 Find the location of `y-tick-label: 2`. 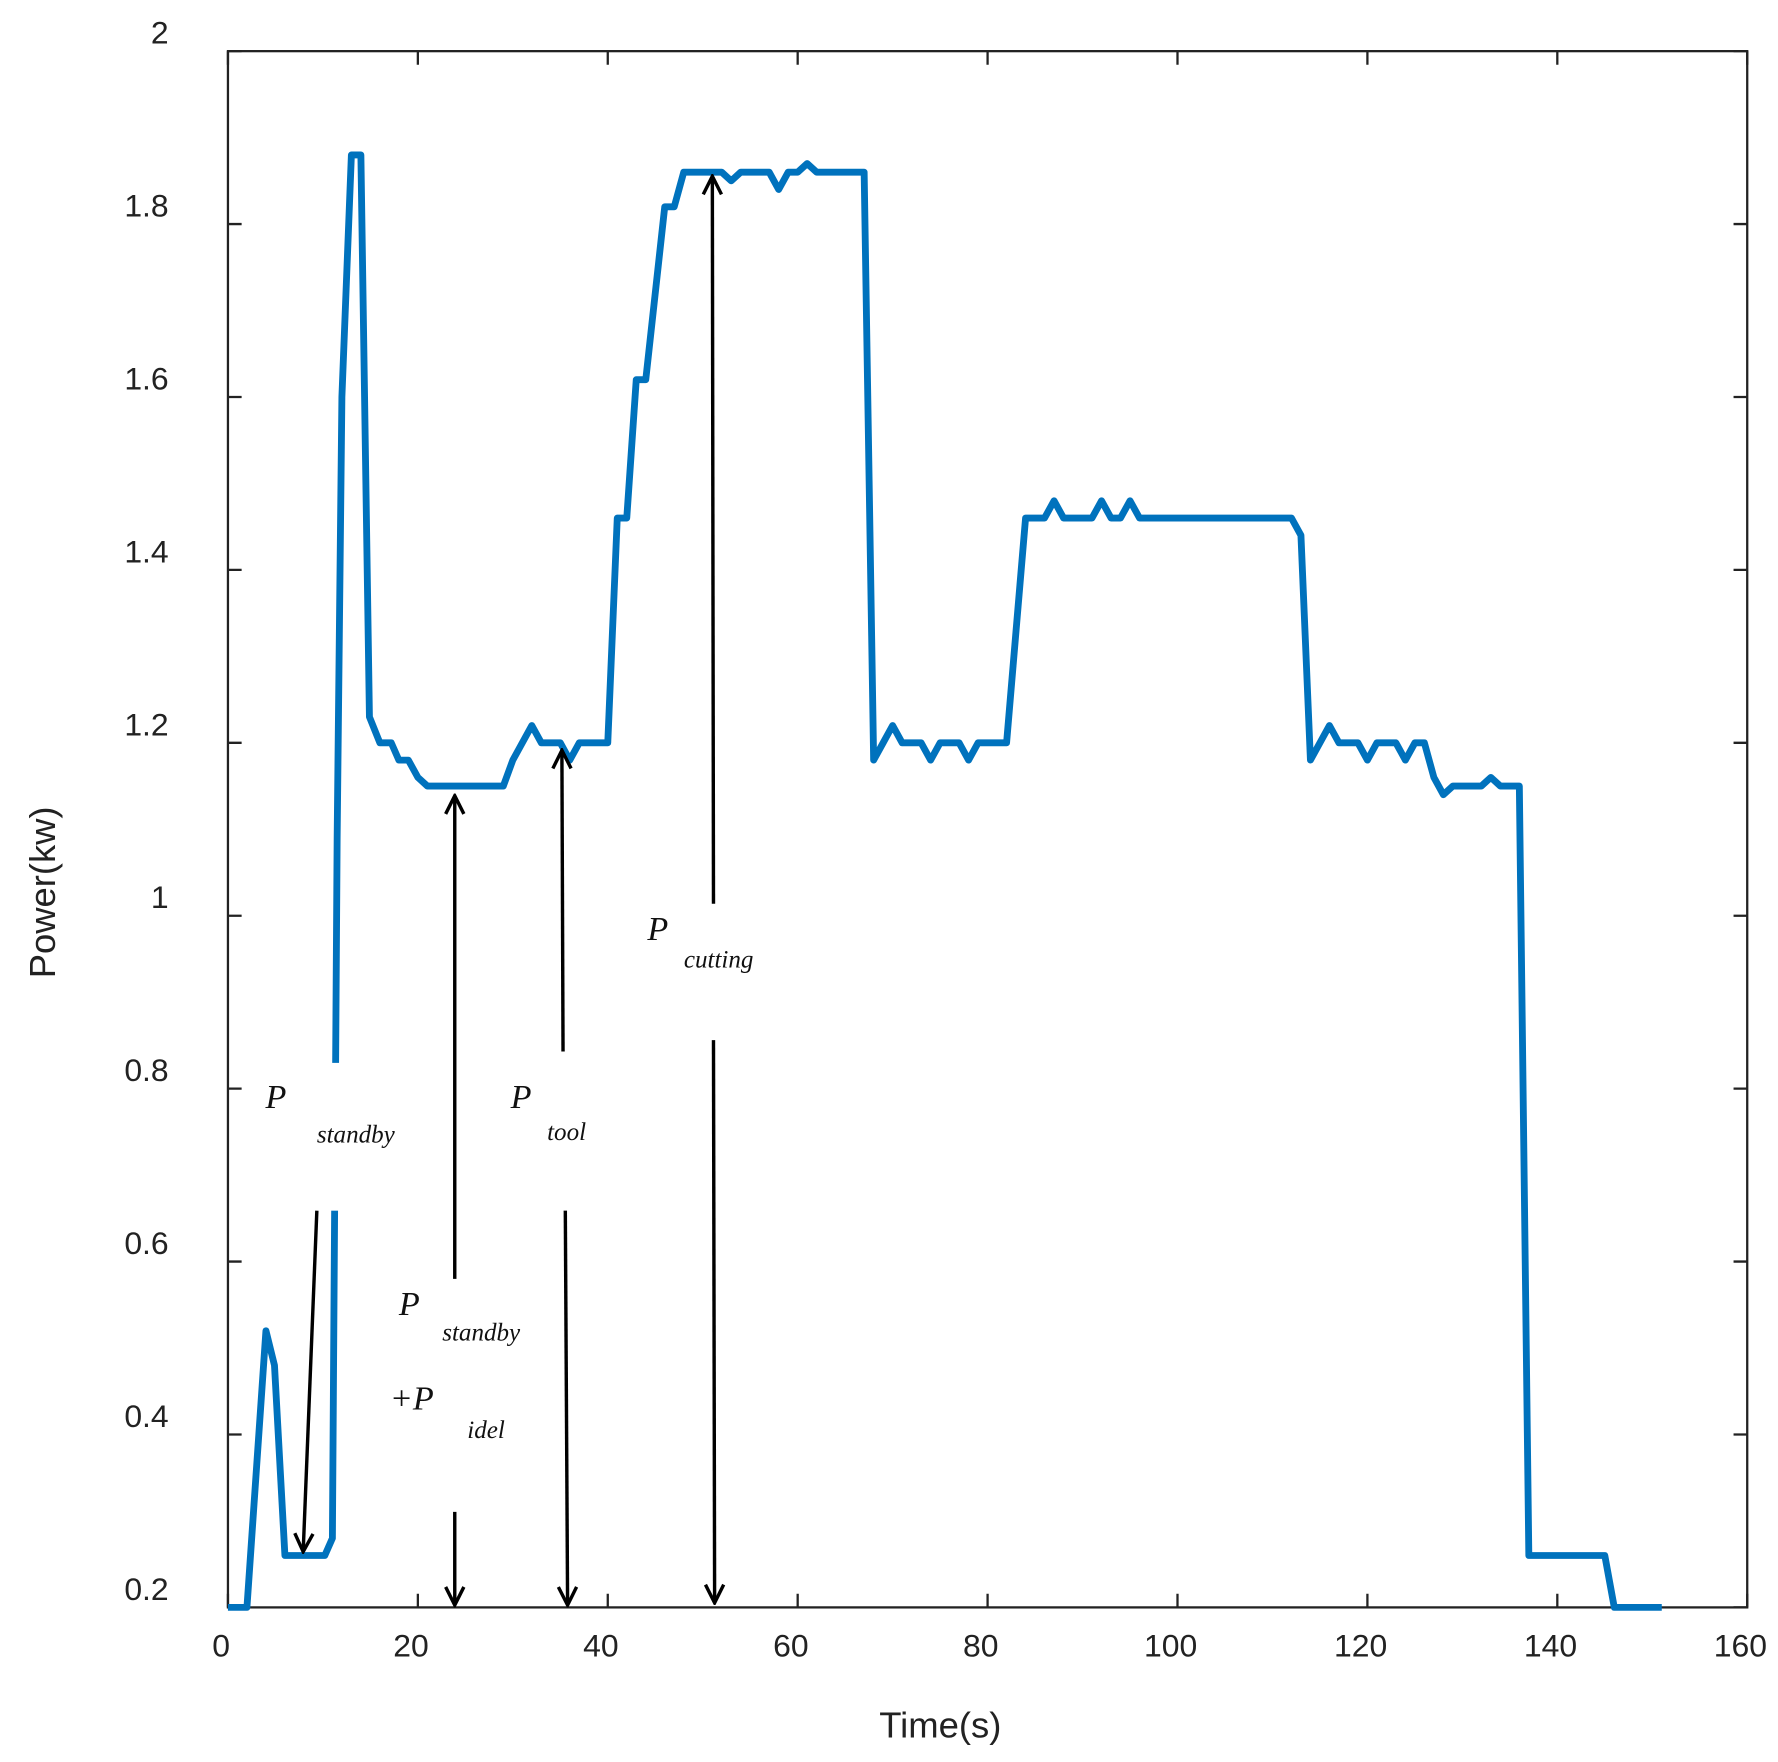

y-tick-label: 2 is located at coordinates (160, 33).